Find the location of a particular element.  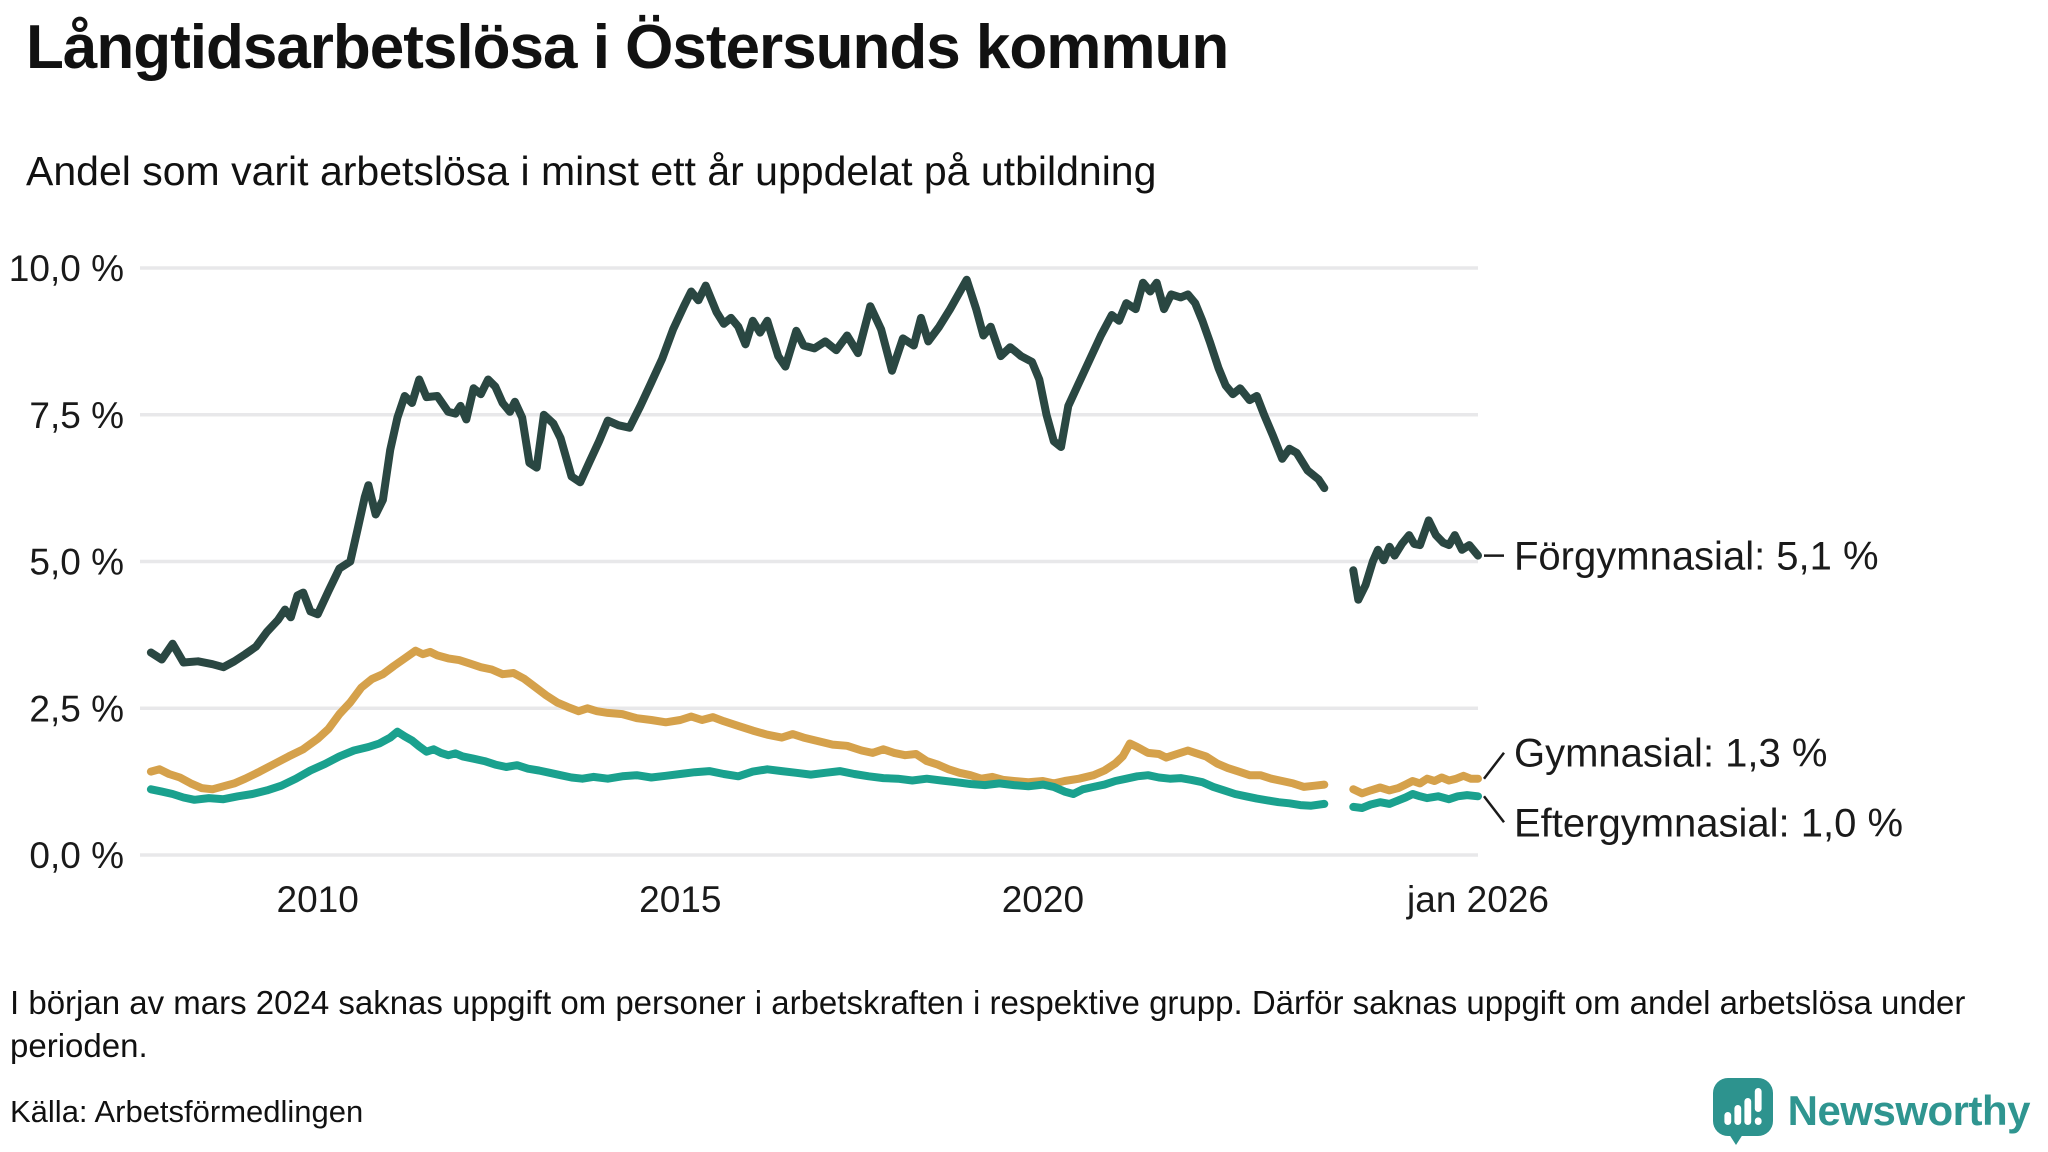

series-line-forgymnasial is located at coordinates (1415, 560).